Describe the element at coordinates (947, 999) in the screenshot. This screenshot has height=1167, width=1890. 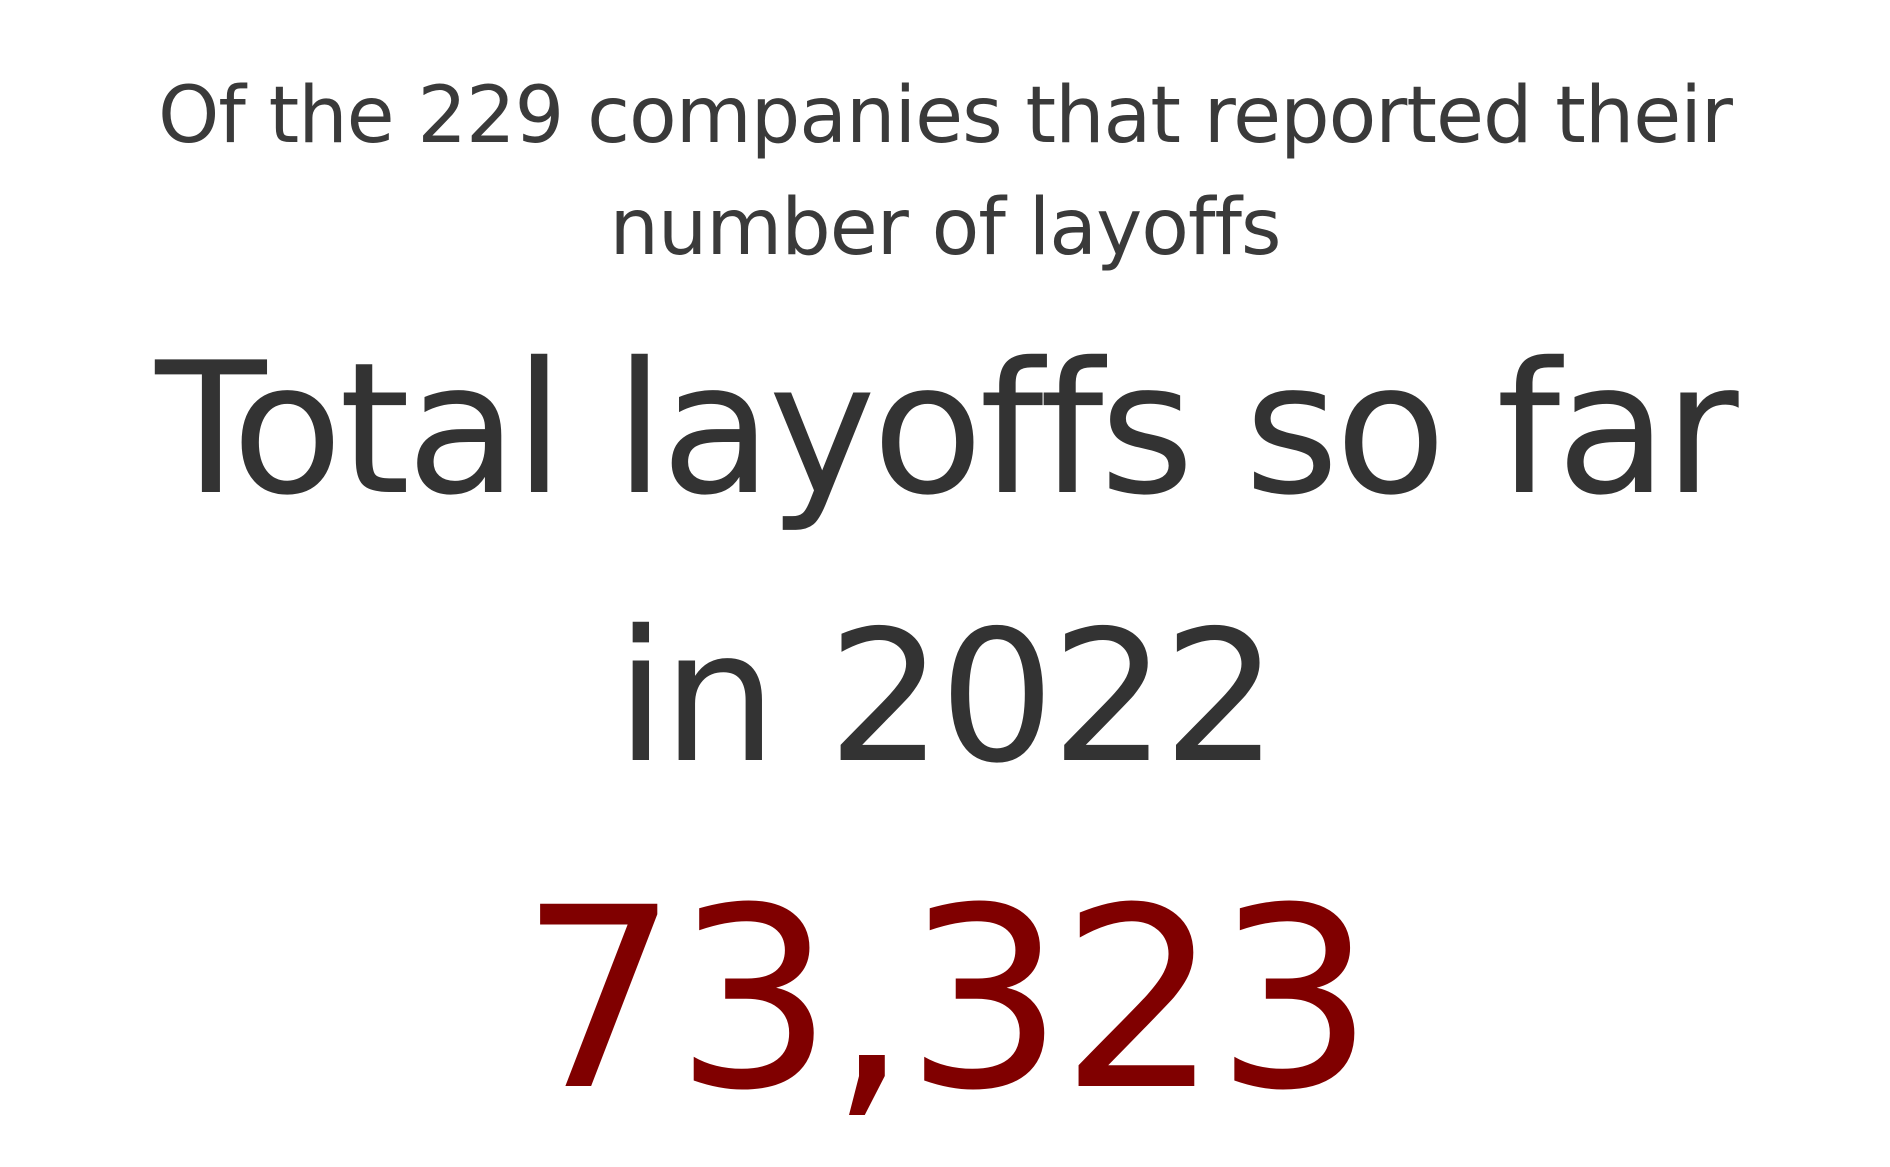
I see `stat-value: 73,323` at that location.